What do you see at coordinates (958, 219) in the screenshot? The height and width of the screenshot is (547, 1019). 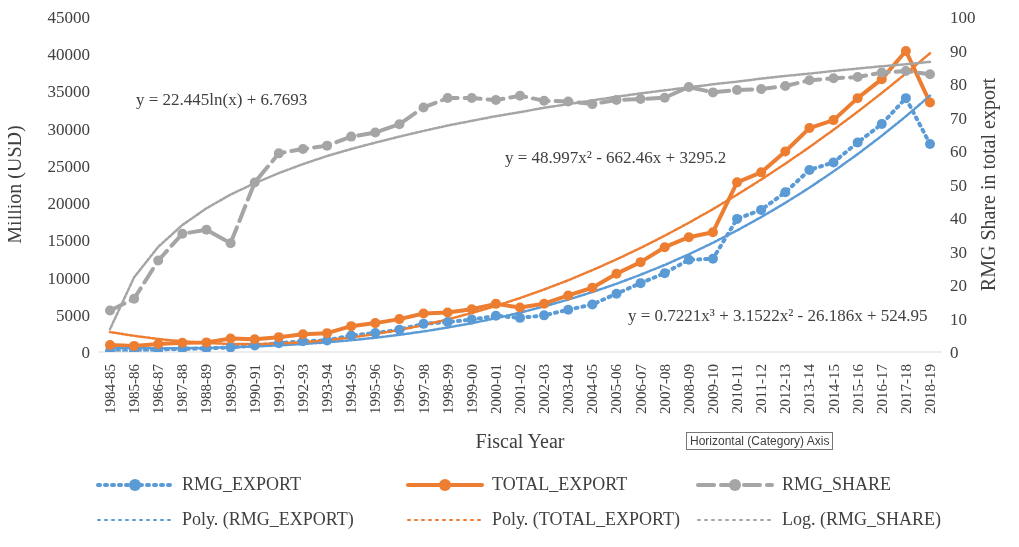 I see `y2-tick-label: 40` at bounding box center [958, 219].